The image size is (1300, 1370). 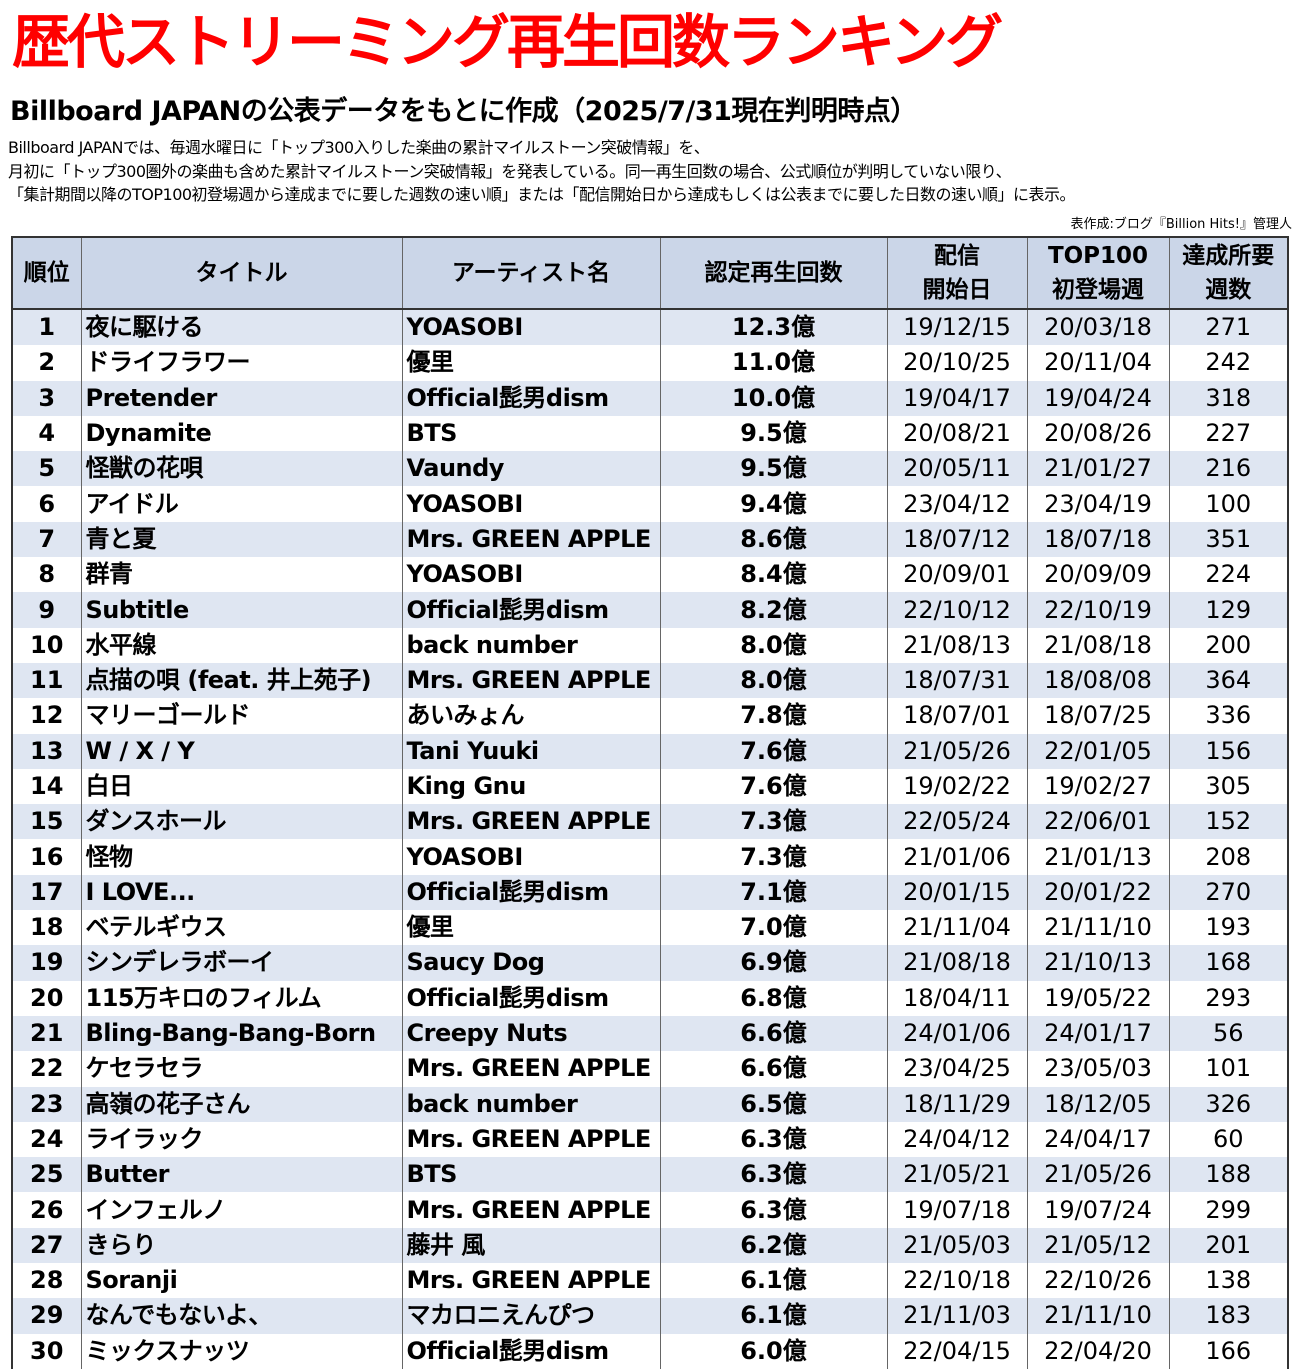 I want to click on cell-rank: 17, so click(x=46, y=892).